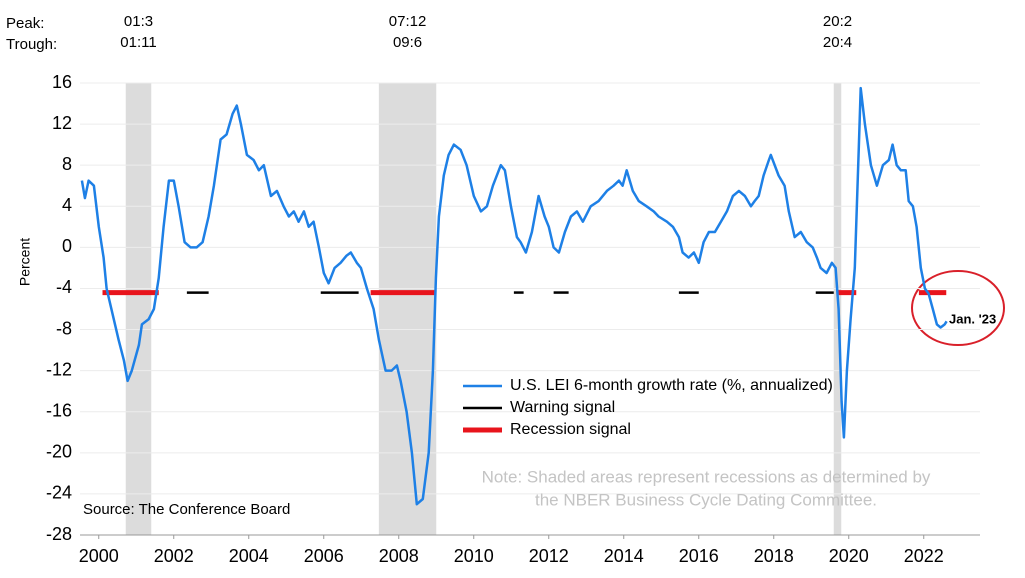  Describe the element at coordinates (67, 164) in the screenshot. I see `y-tick-label: 8` at that location.